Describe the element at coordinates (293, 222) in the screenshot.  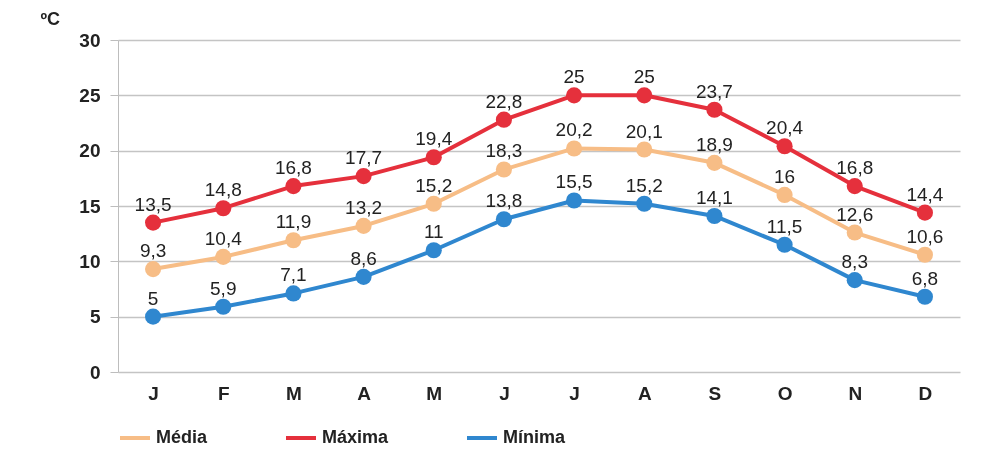
I see `data-label: 11,9` at that location.